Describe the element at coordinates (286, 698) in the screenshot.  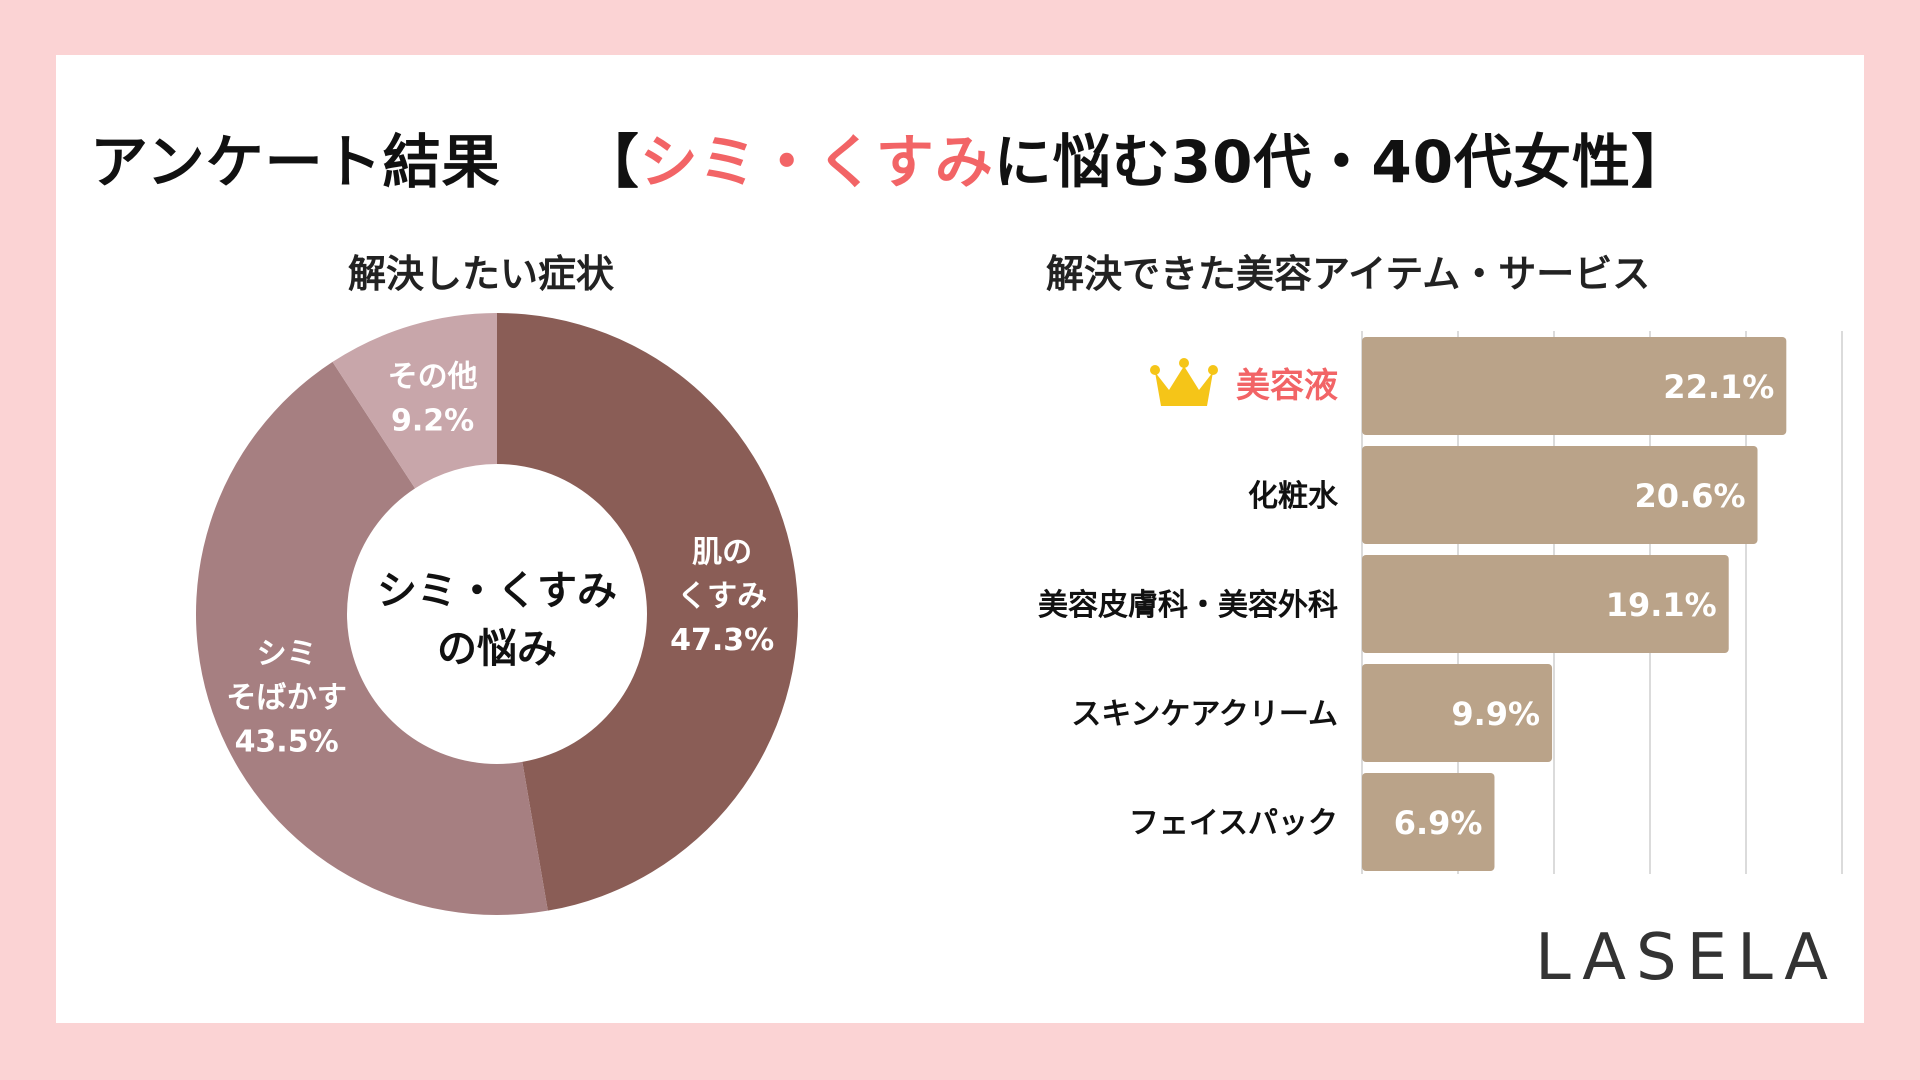
I see `donut-slice-label: そばかす` at that location.